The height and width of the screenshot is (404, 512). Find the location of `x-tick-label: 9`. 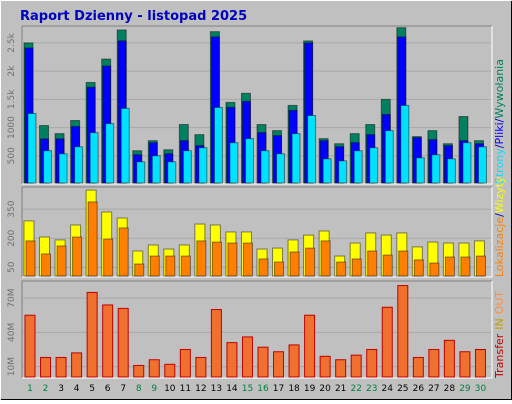

x-tick-label: 9 is located at coordinates (154, 389).